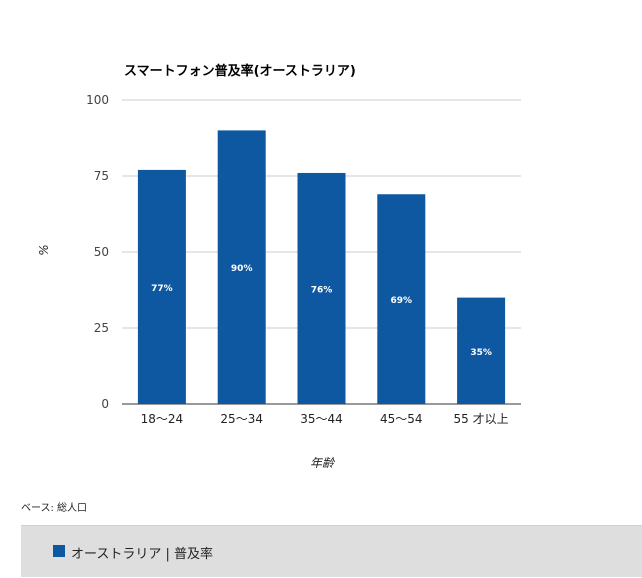 Image resolution: width=642 pixels, height=578 pixels. I want to click on x-axis-ticks: 18〜24 25〜34 35〜44 45〜54 55 才以上, so click(325, 419).